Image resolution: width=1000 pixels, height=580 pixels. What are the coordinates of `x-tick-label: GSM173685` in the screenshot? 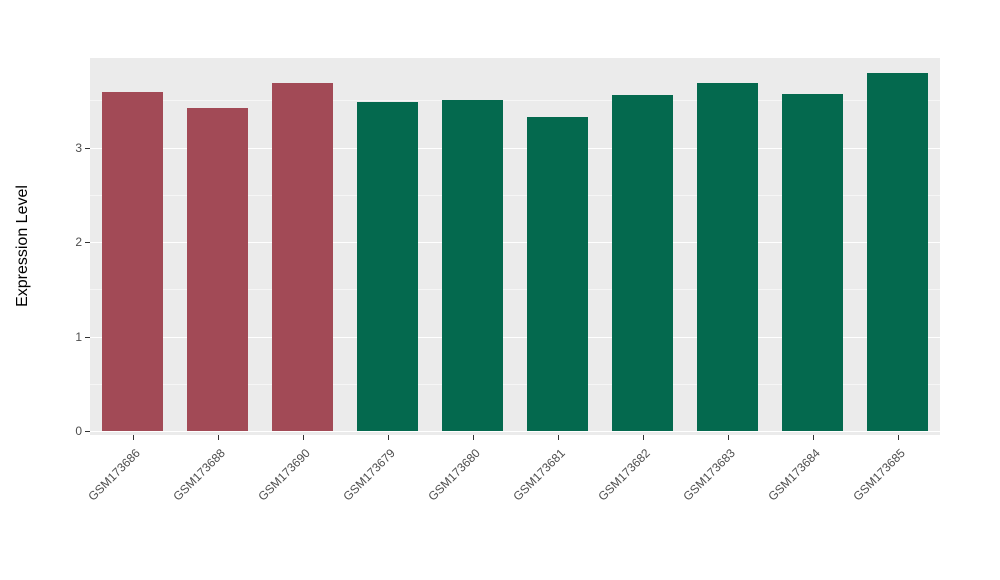 It's located at (878, 475).